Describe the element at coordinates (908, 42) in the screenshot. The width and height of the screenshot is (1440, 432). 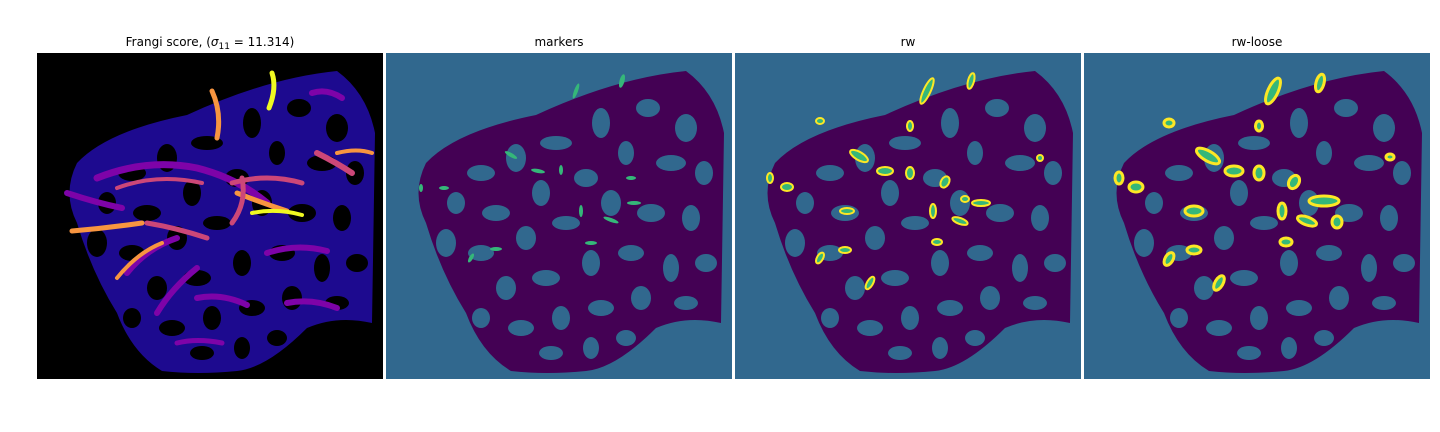
I see `rw-title: rw` at that location.